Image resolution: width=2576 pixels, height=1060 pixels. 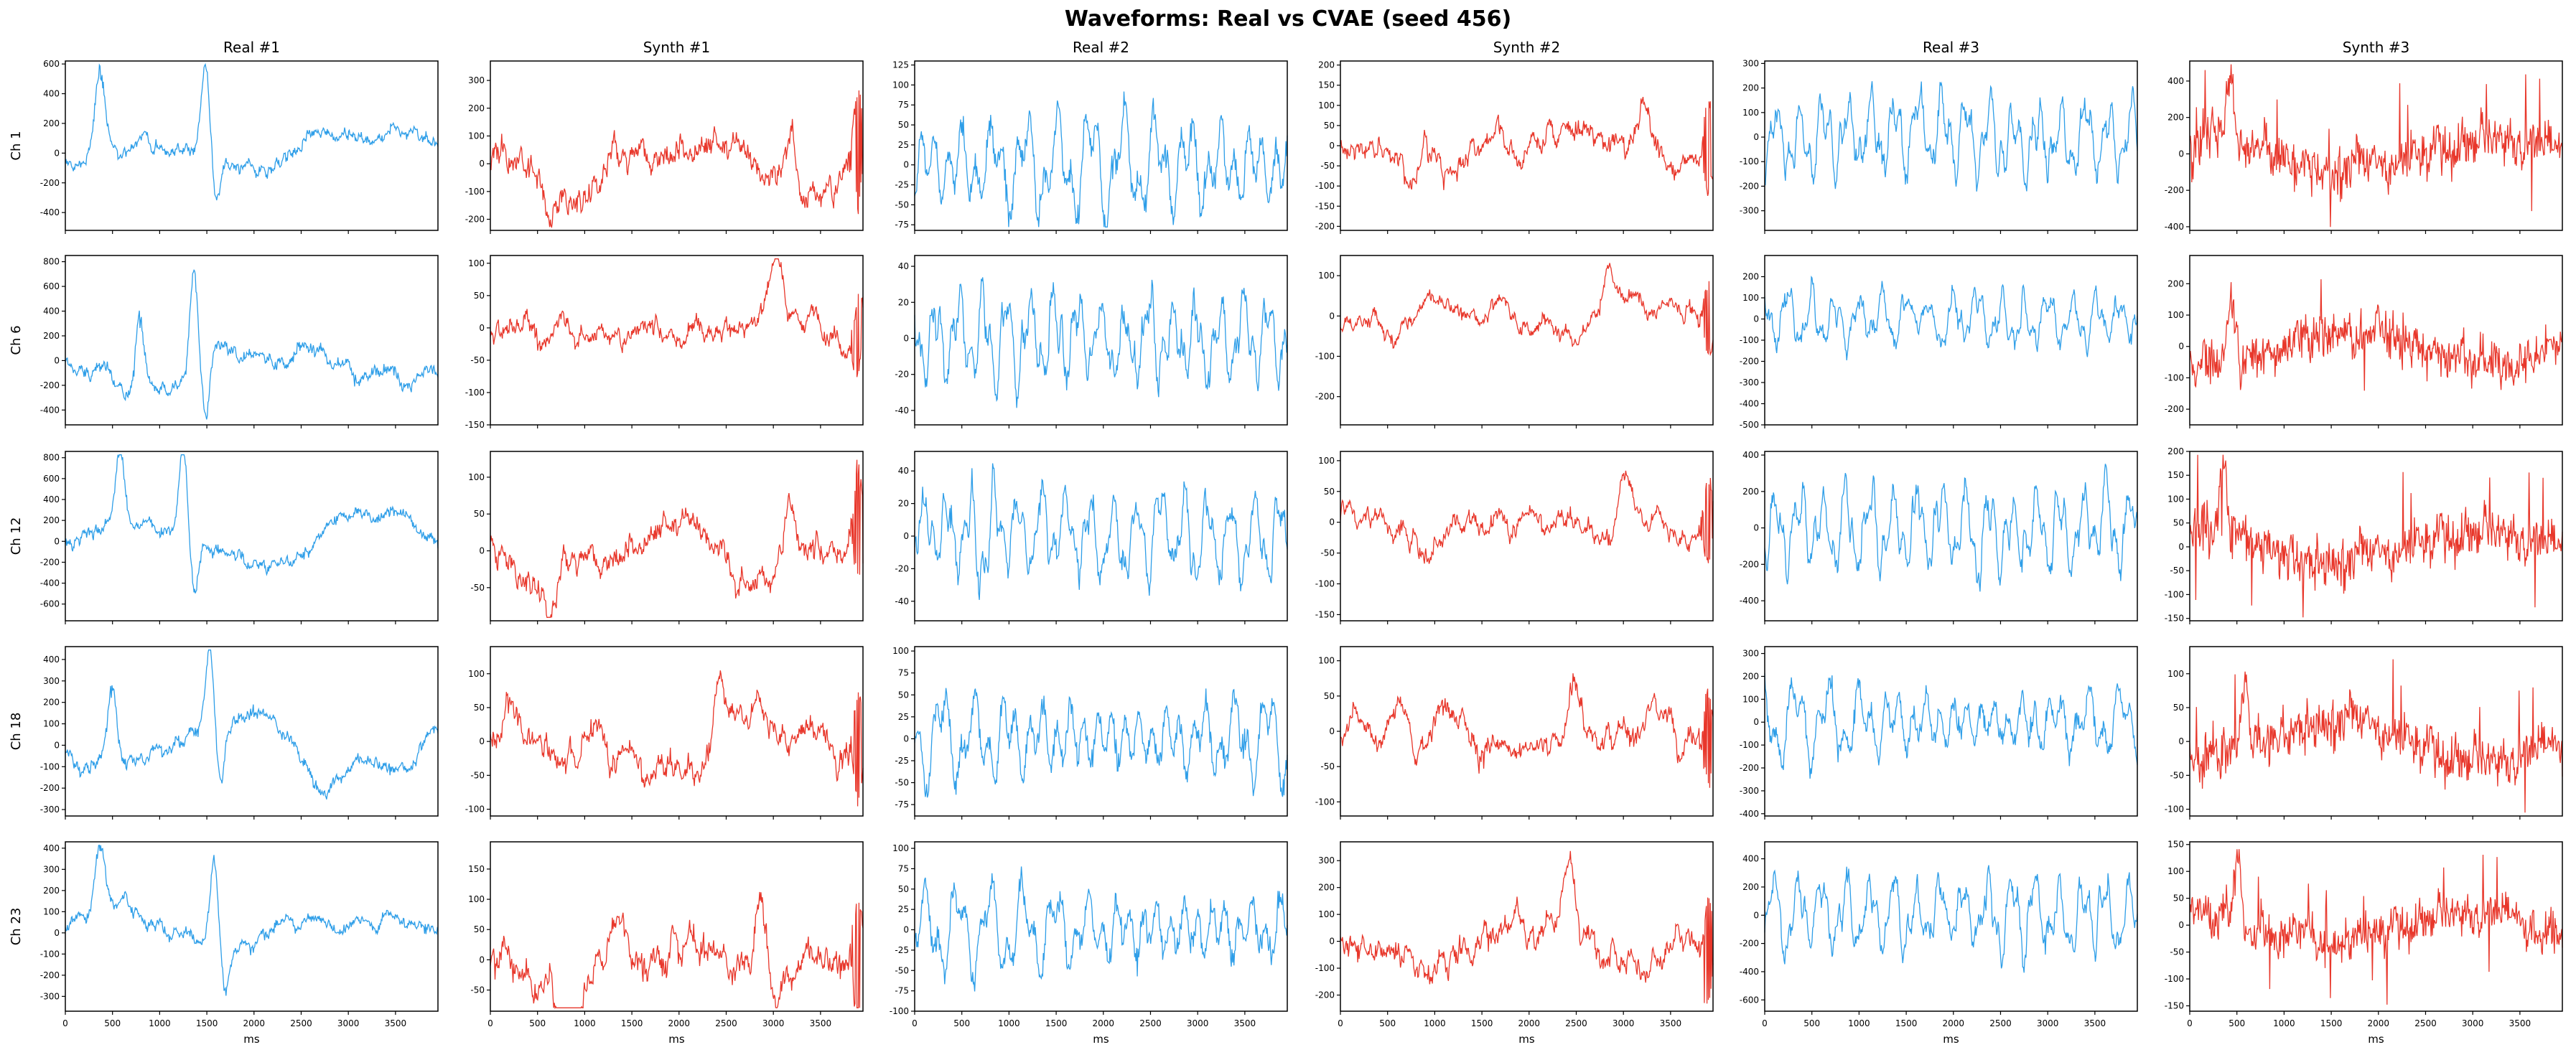 I want to click on x-tick-label: 2500, so click(x=2000, y=1023).